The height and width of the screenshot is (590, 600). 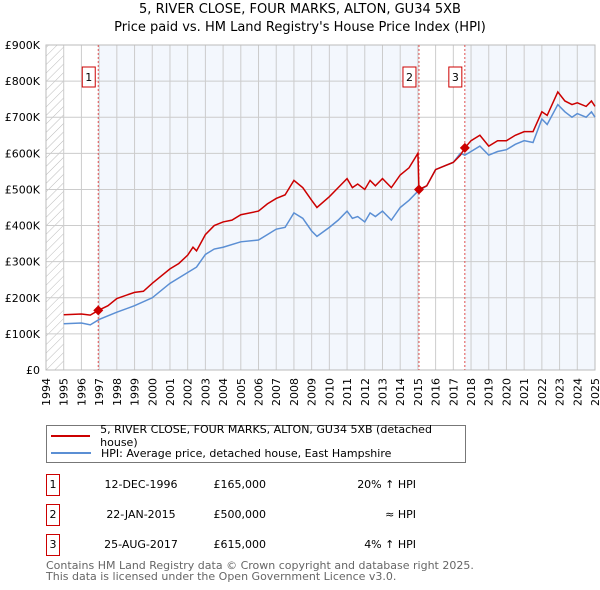 I want to click on sale-price: £615,000, so click(x=240, y=544).